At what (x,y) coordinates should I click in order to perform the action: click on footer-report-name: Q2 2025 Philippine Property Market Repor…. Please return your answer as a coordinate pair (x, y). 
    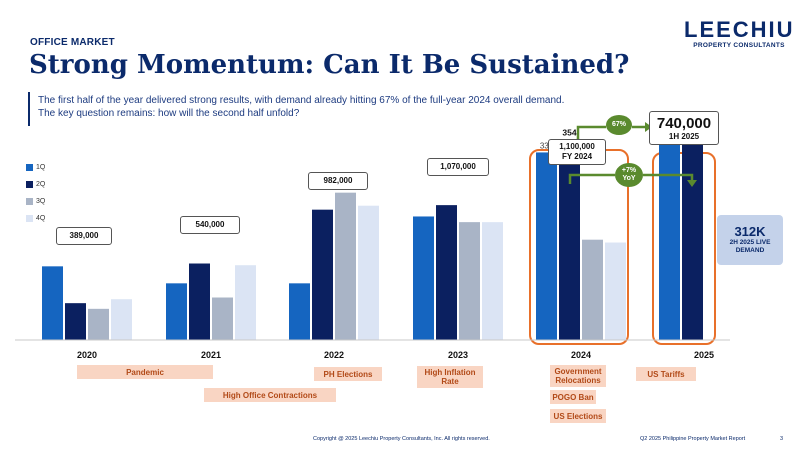
    Looking at the image, I should click on (693, 439).